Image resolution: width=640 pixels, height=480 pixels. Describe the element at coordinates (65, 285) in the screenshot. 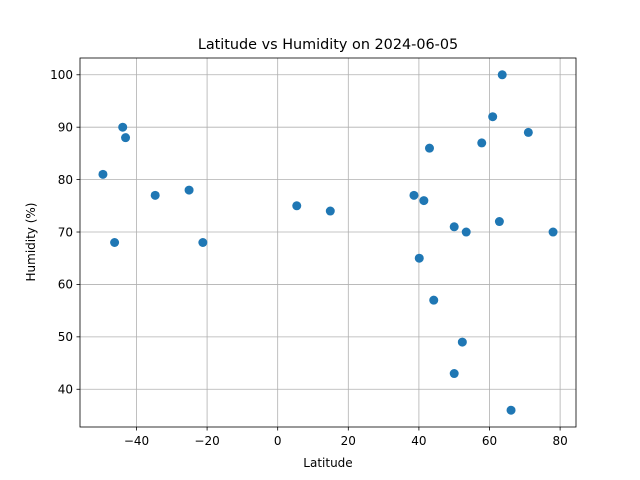

I see `y-tick-label: 60` at that location.